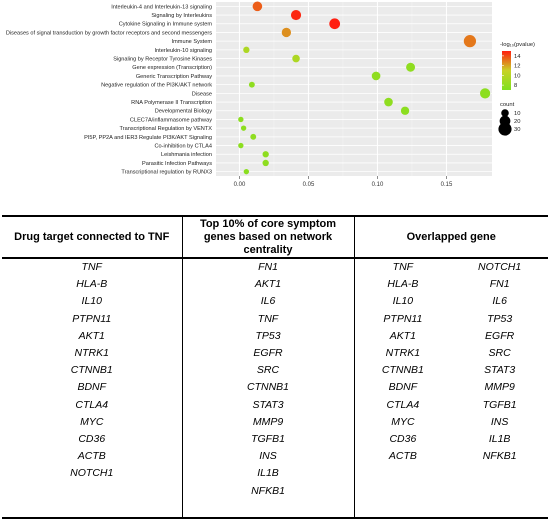 Image resolution: width=550 pixels, height=519 pixels. What do you see at coordinates (267, 285) in the screenshot?
I see `core-gene-cell: AKT1` at bounding box center [267, 285].